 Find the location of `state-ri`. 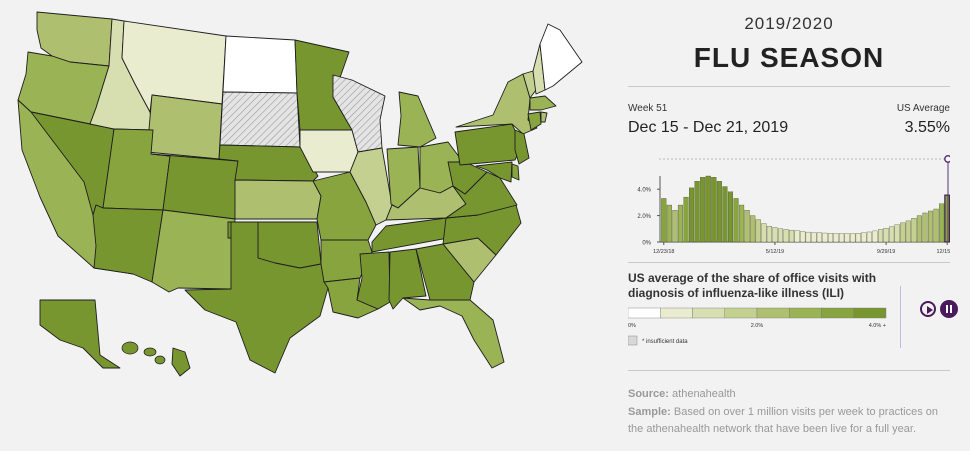

state-ri is located at coordinates (544, 117).